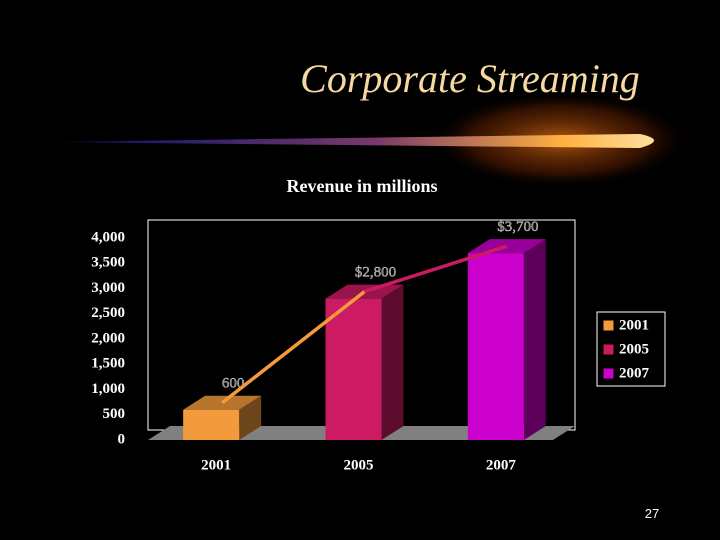 This screenshot has width=720, height=540. What do you see at coordinates (361, 186) in the screenshot?
I see `chart-title: Revenue in millions` at bounding box center [361, 186].